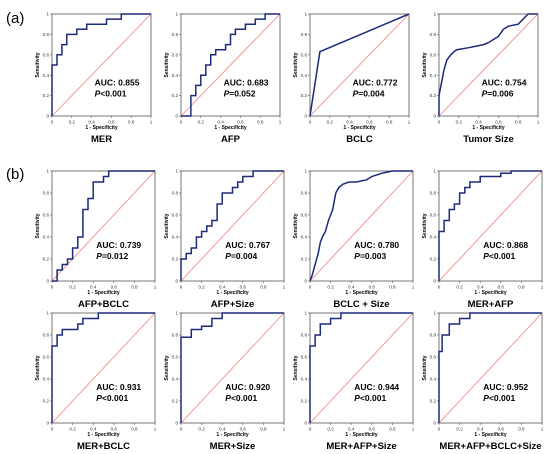 The width and height of the screenshot is (550, 454). Describe the element at coordinates (491, 304) in the screenshot. I see `panel-title: MER+AFP` at that location.